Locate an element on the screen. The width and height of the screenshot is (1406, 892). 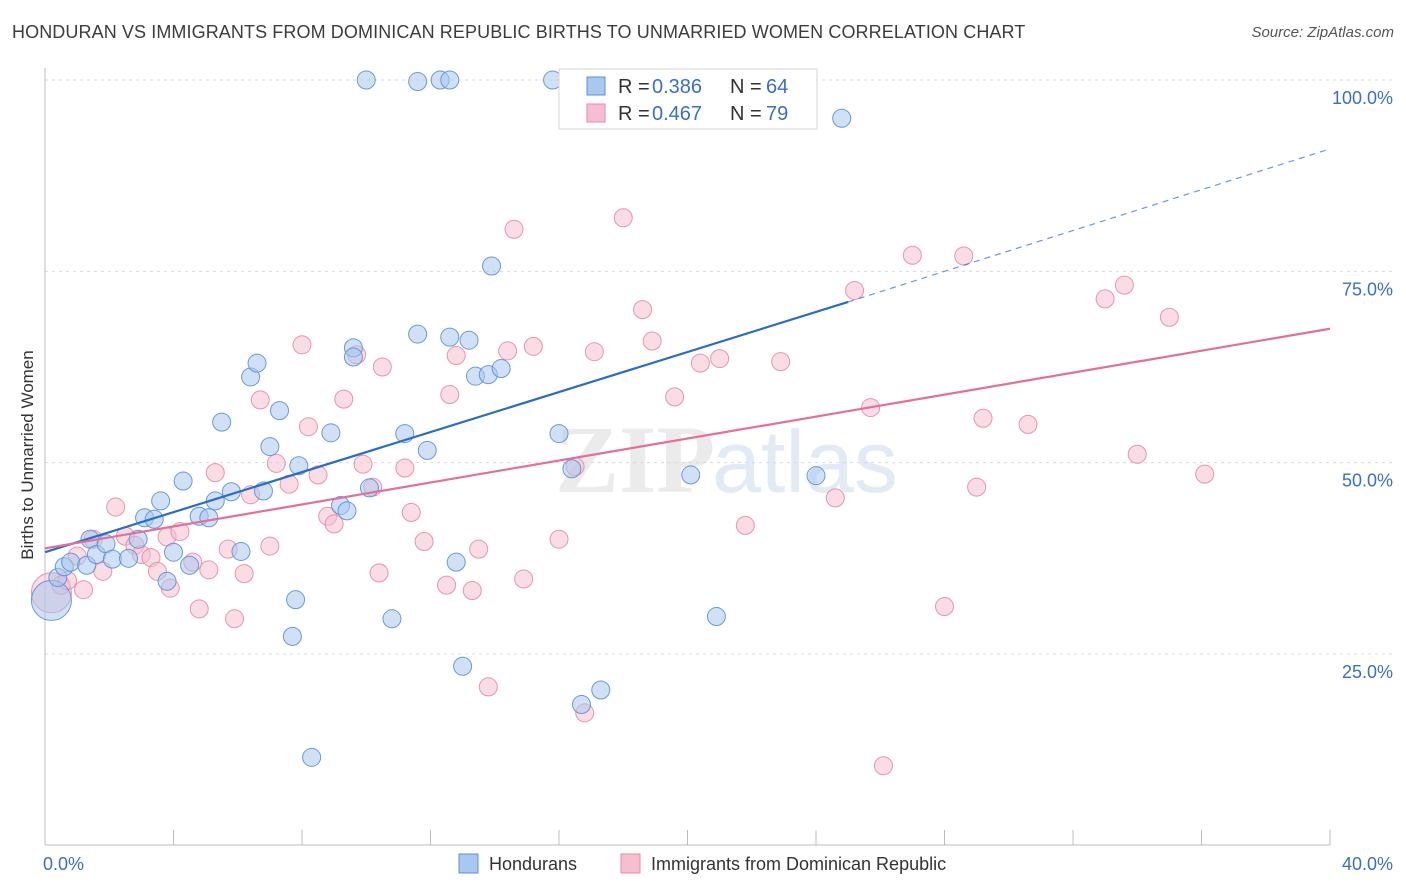
legend-label-dominican: Immigrants from Dominican Republic is located at coordinates (798, 864).